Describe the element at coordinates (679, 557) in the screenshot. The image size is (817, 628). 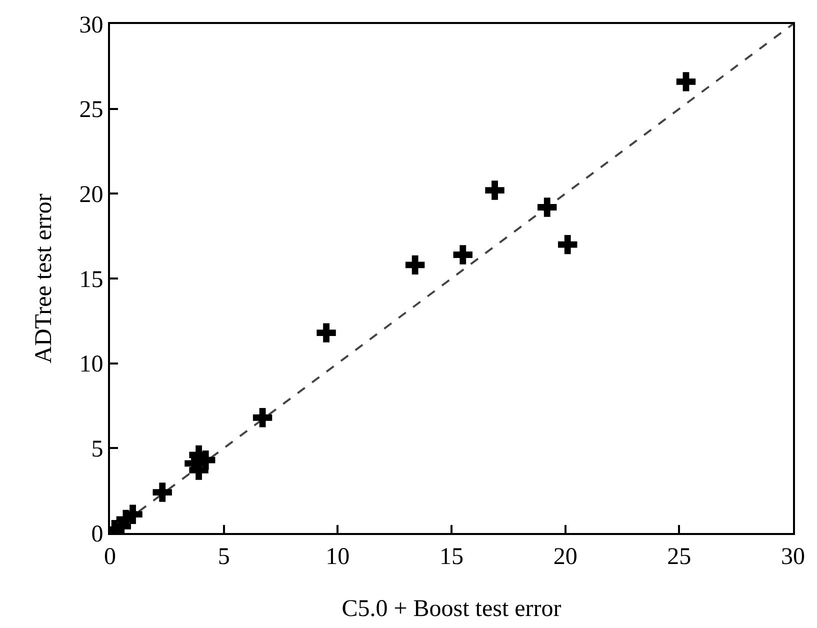
I see `x-tick-label: 25` at that location.